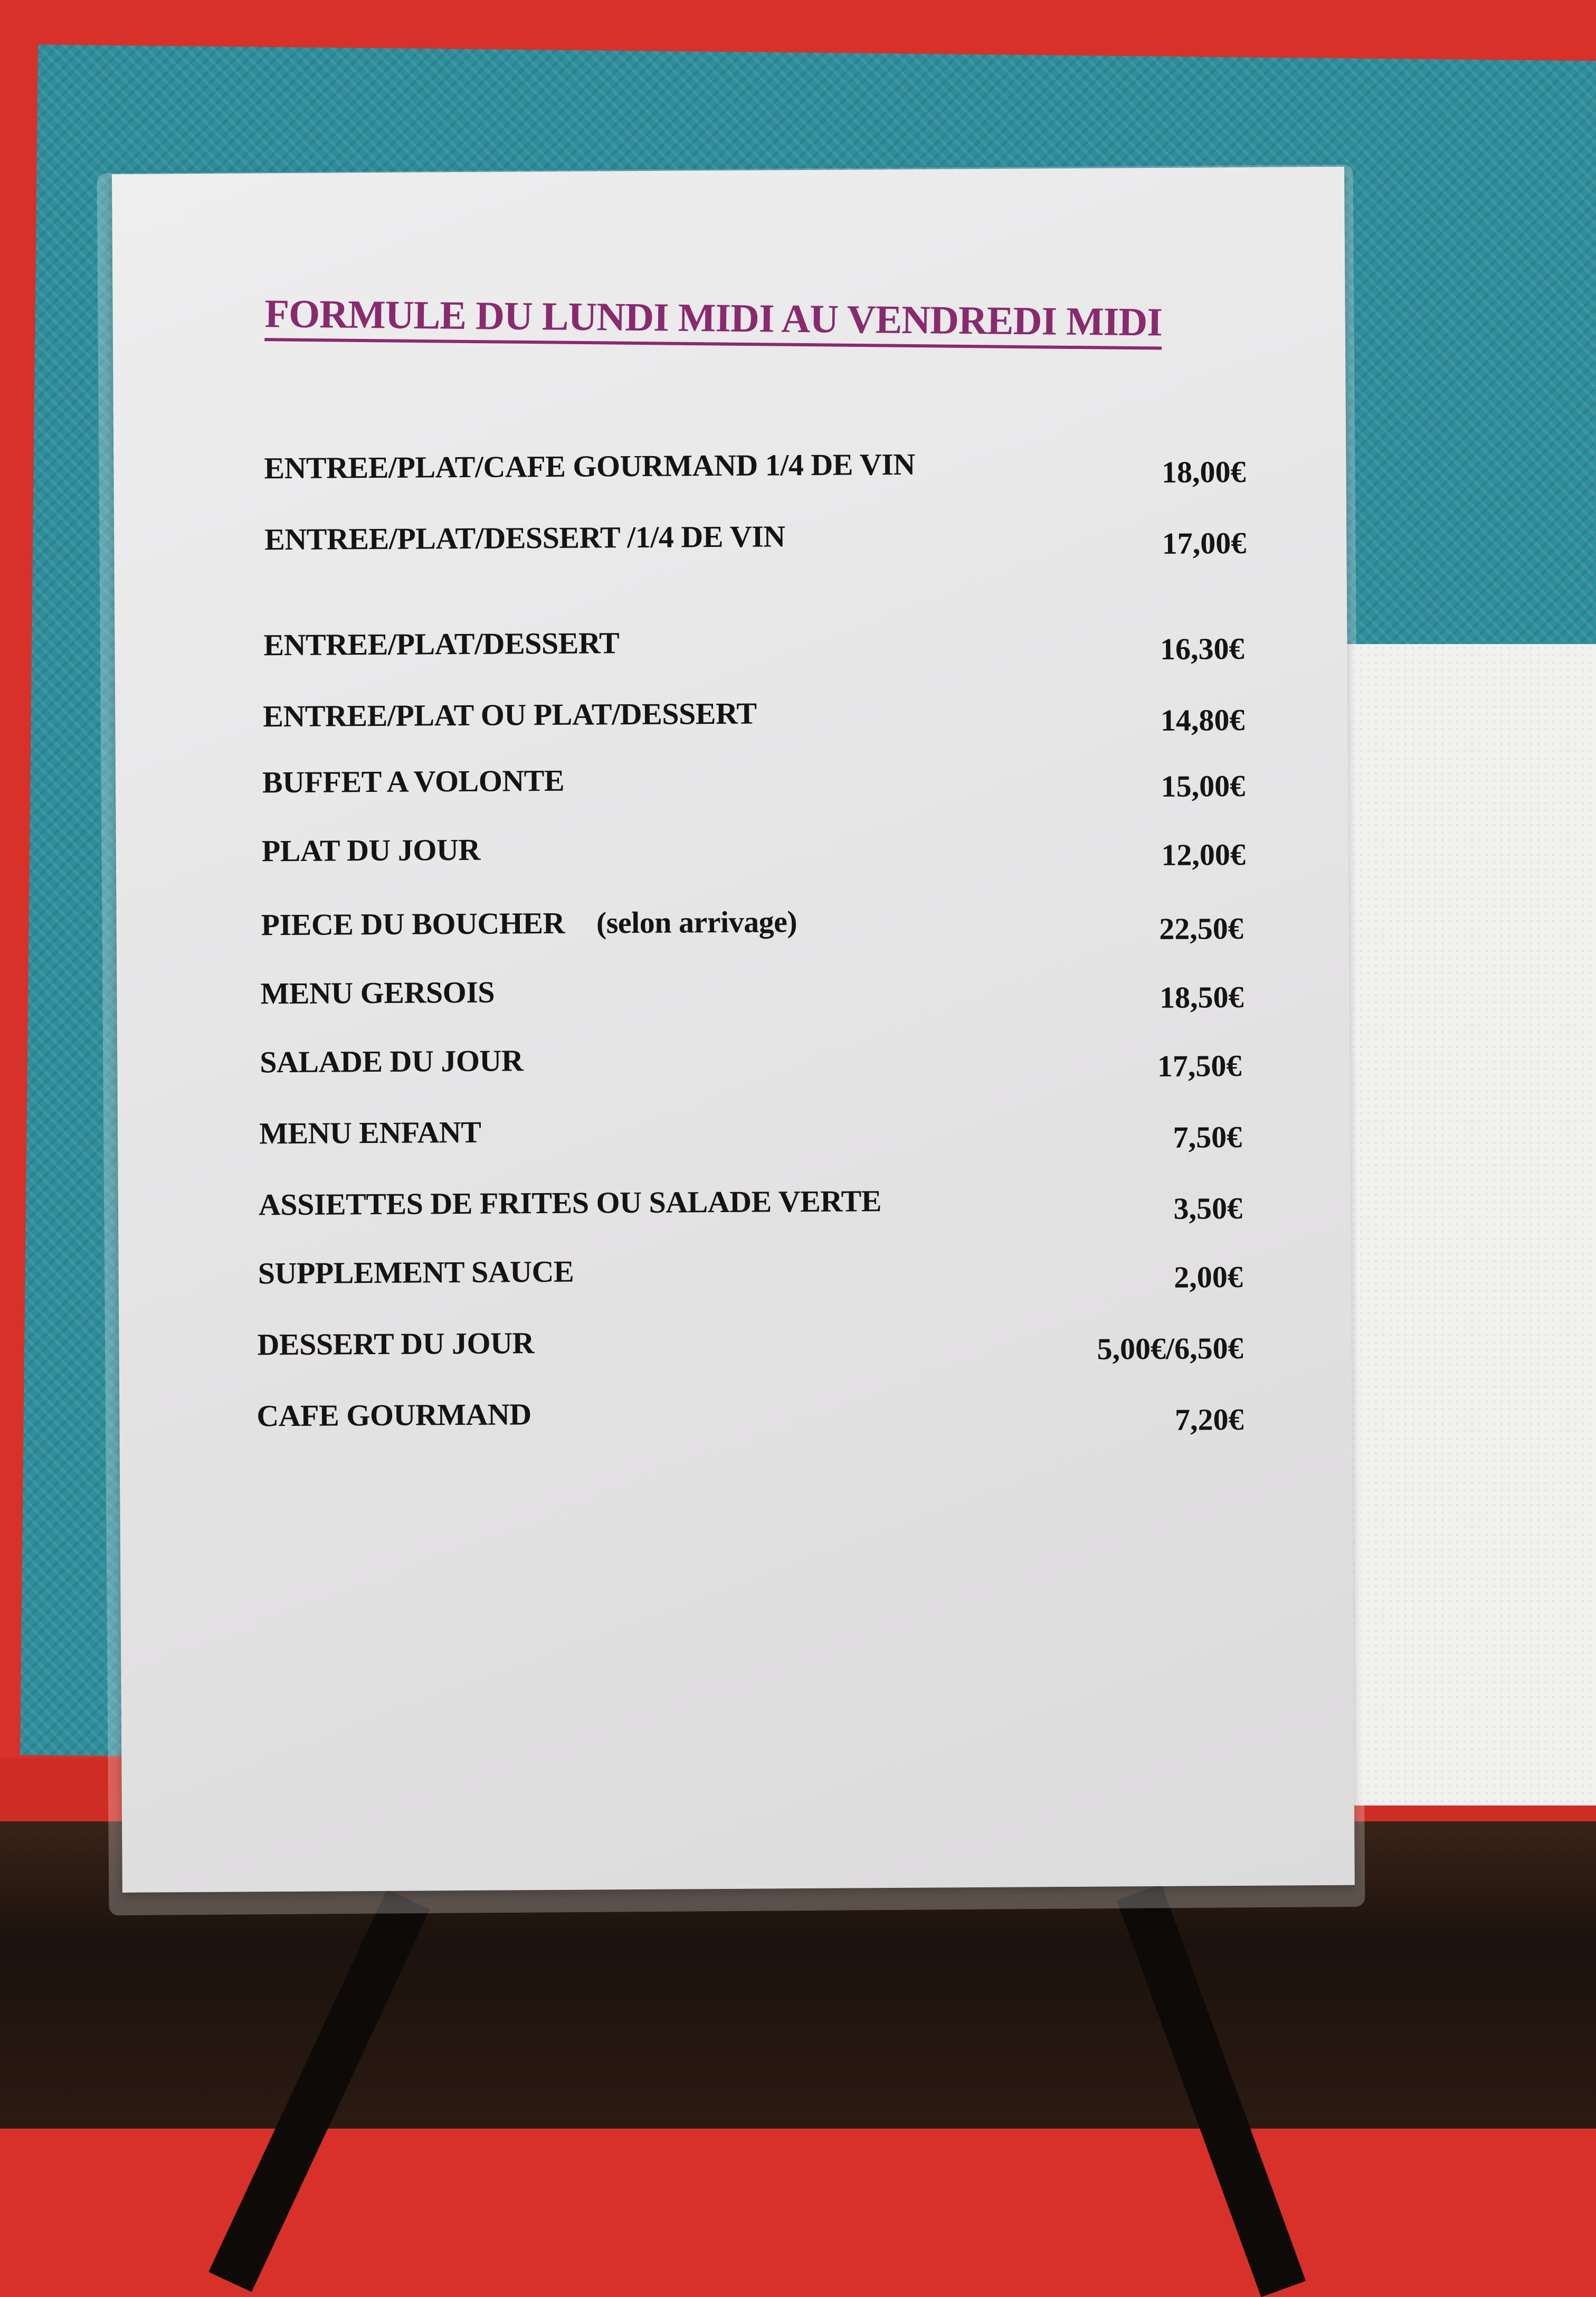 The image size is (1596, 2297). I want to click on menu-item-label: ASSIETTES DE FRITES OU SALADE VERTE, so click(570, 1202).